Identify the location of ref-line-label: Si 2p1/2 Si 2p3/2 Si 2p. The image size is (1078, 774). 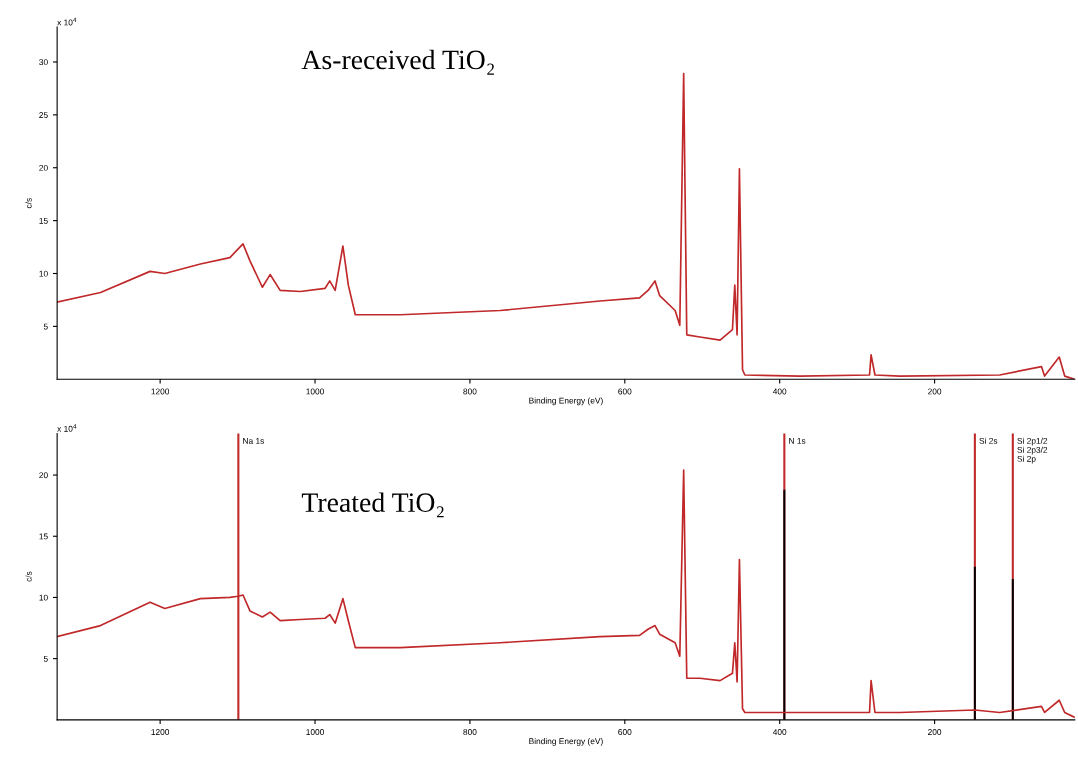
(1032, 450).